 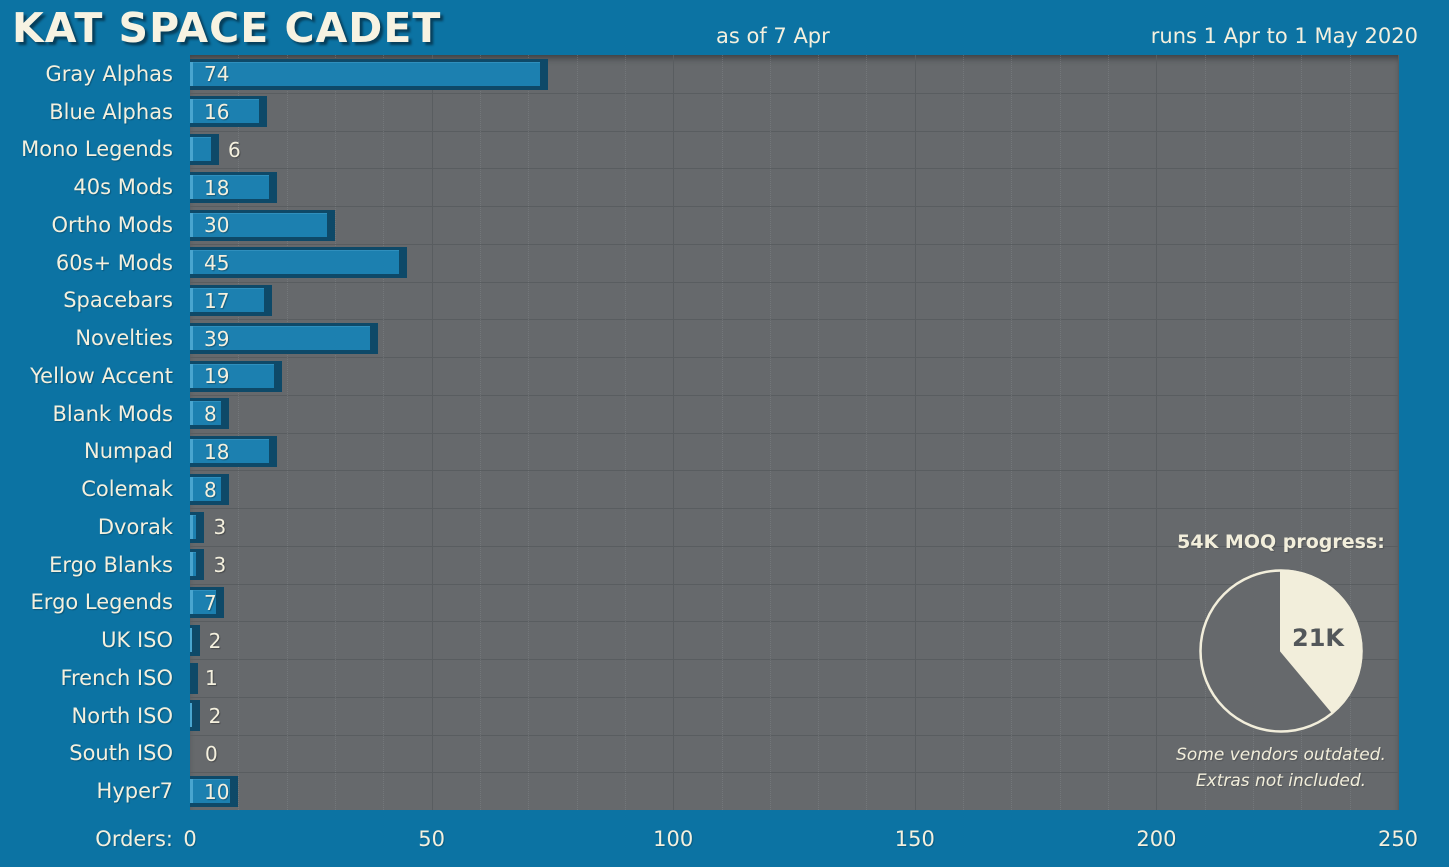 What do you see at coordinates (134, 791) in the screenshot?
I see `category-label: Hyper7` at bounding box center [134, 791].